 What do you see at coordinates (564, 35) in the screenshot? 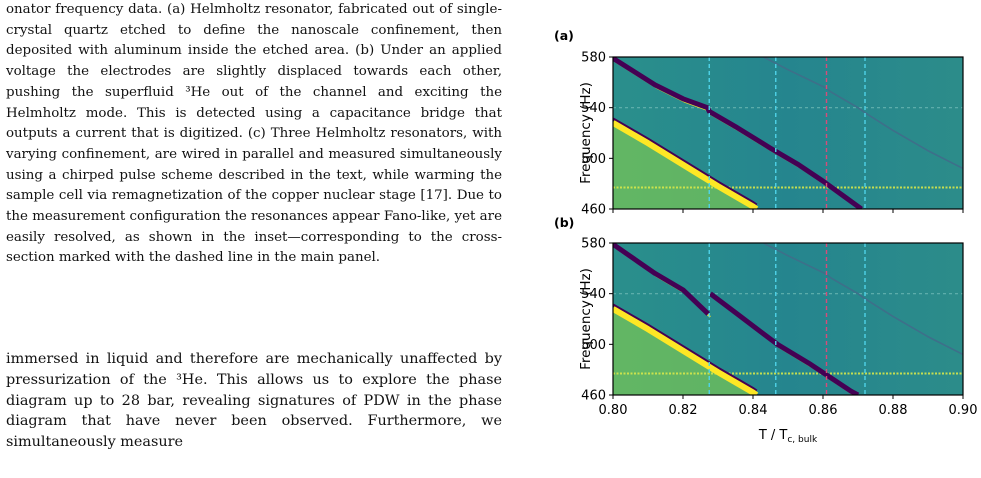
I see `panel-label: (a)` at bounding box center [564, 35].